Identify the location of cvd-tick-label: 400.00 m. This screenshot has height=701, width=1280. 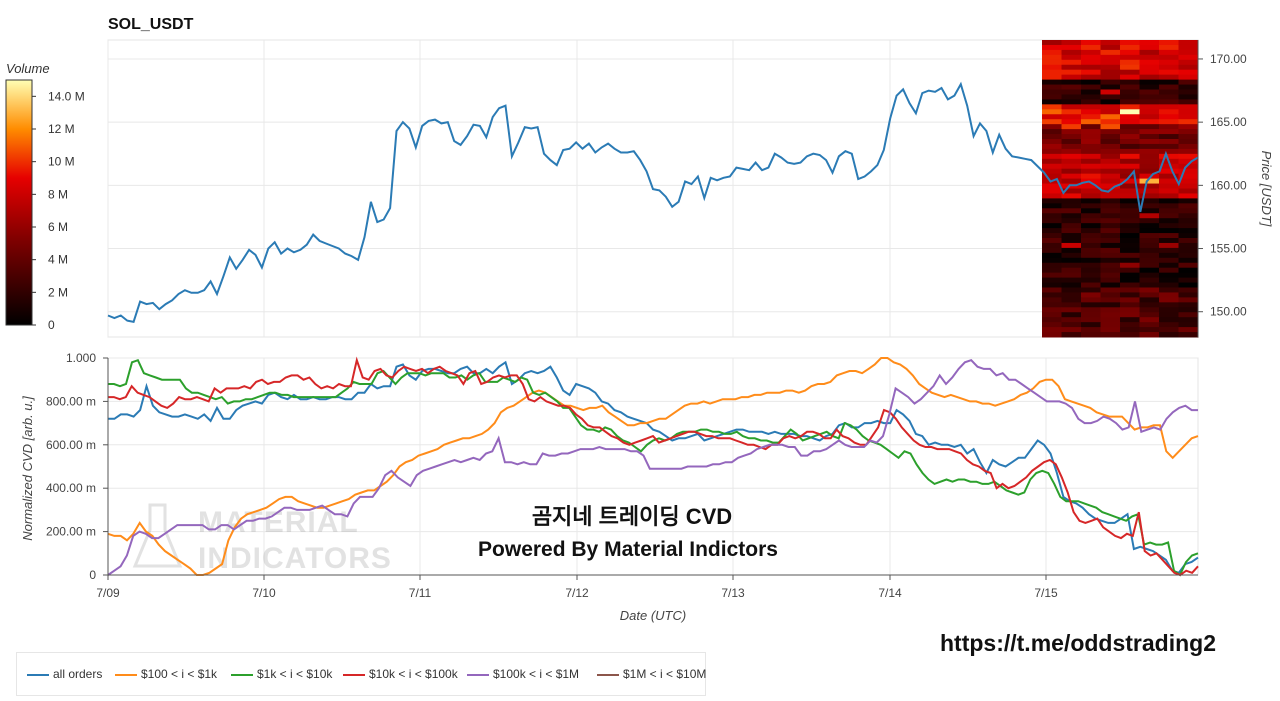
(71, 488).